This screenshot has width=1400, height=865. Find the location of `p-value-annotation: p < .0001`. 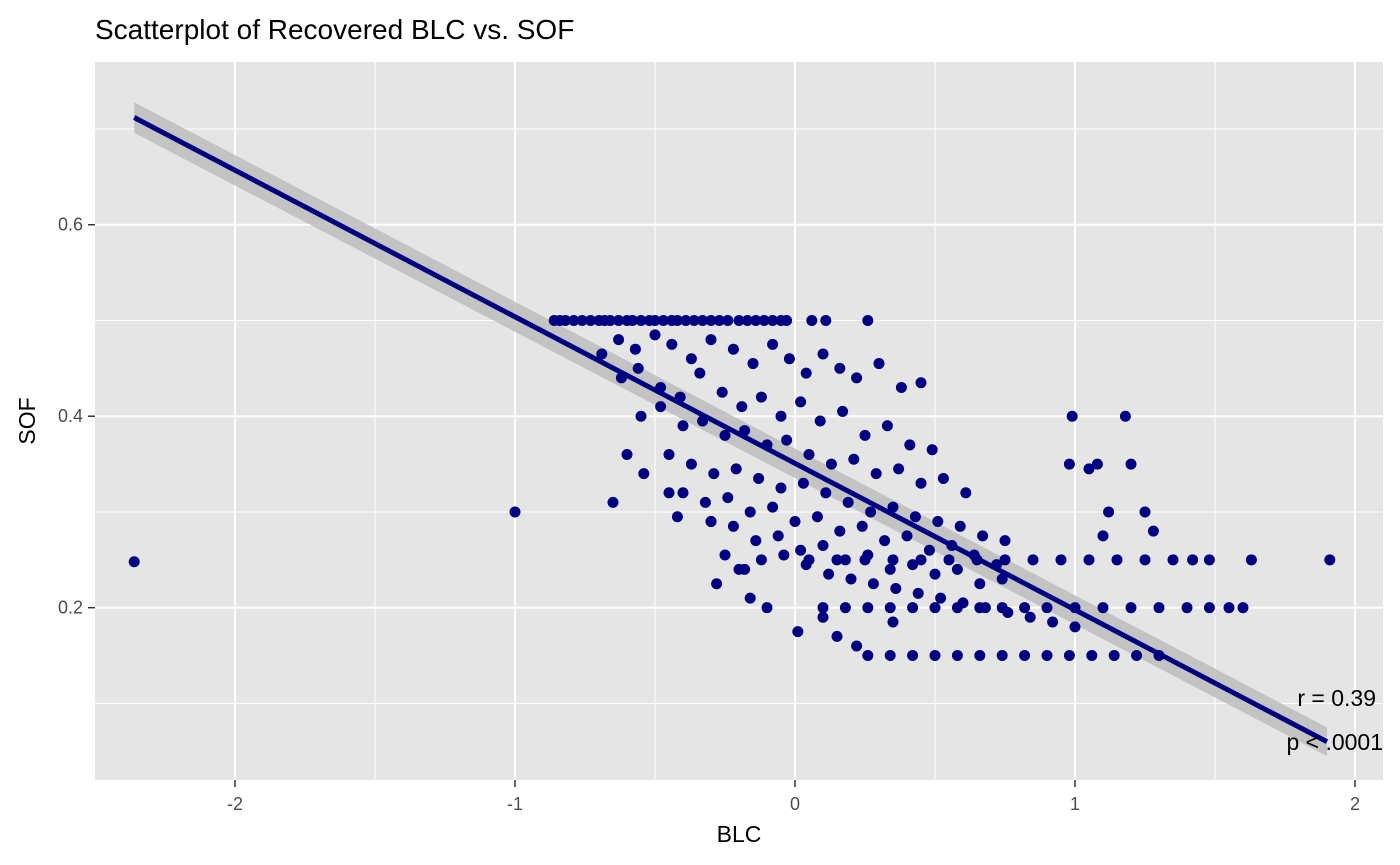

p-value-annotation: p < .0001 is located at coordinates (1334, 742).